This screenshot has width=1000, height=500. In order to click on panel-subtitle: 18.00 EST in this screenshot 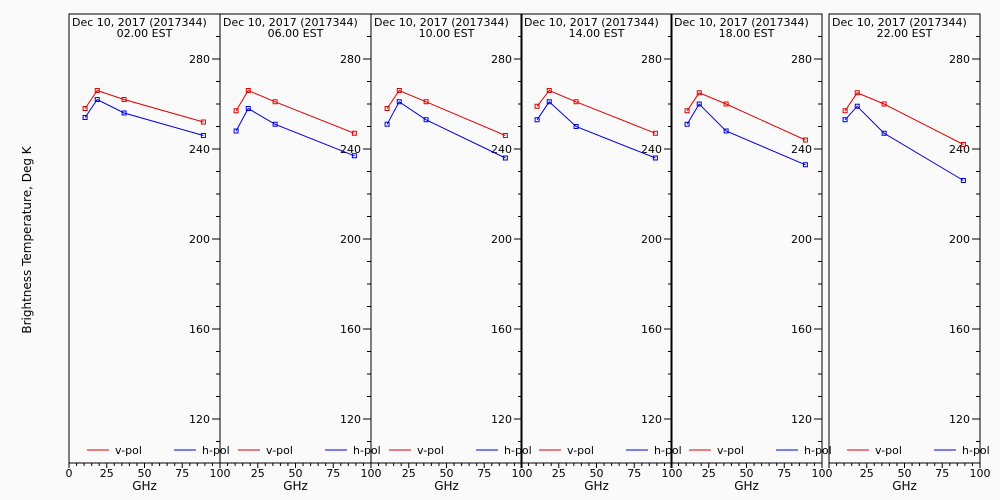, I will do `click(747, 33)`.